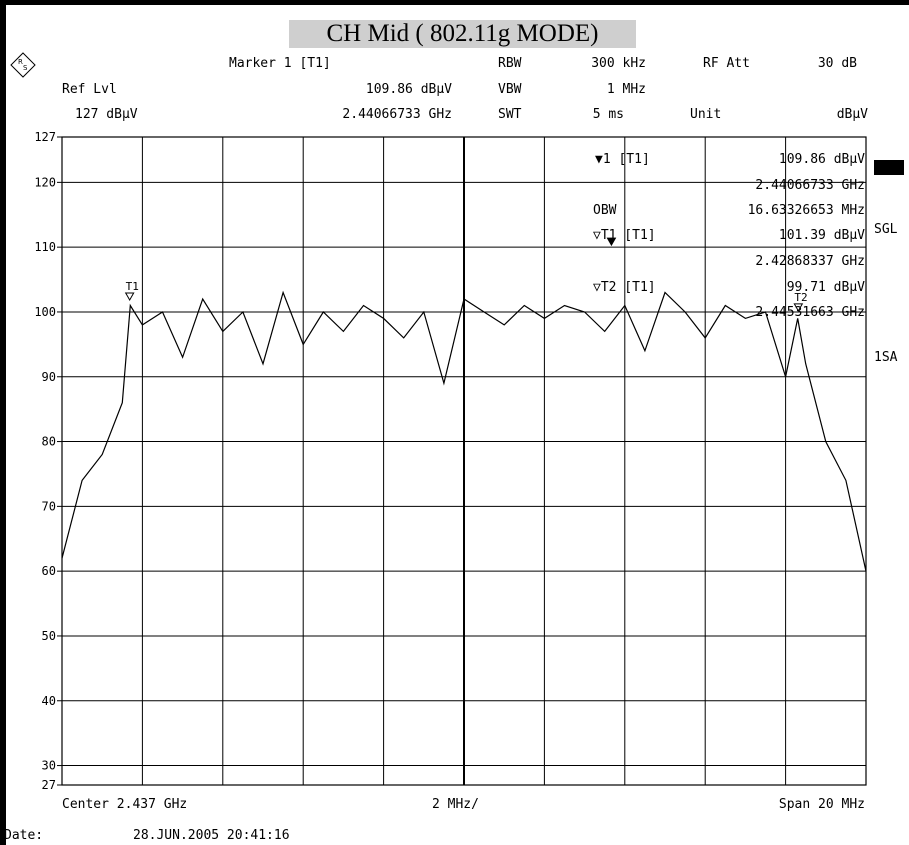 The height and width of the screenshot is (845, 909). Describe the element at coordinates (825, 287) in the screenshot. I see `t2-readout-level: 99.71 dBµV` at that location.